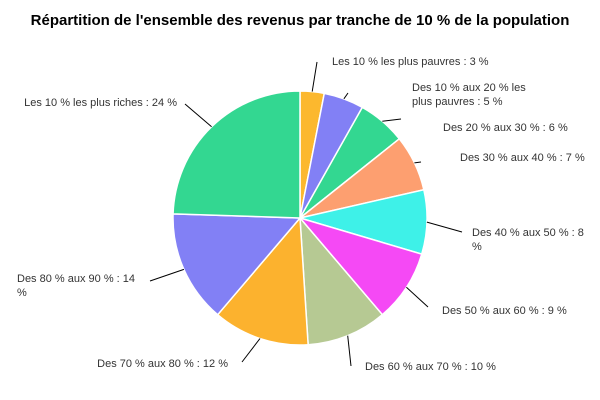 The height and width of the screenshot is (400, 600). Describe the element at coordinates (76, 286) in the screenshot. I see `slice-label: Des 80 % aux 90 % : 14%` at that location.